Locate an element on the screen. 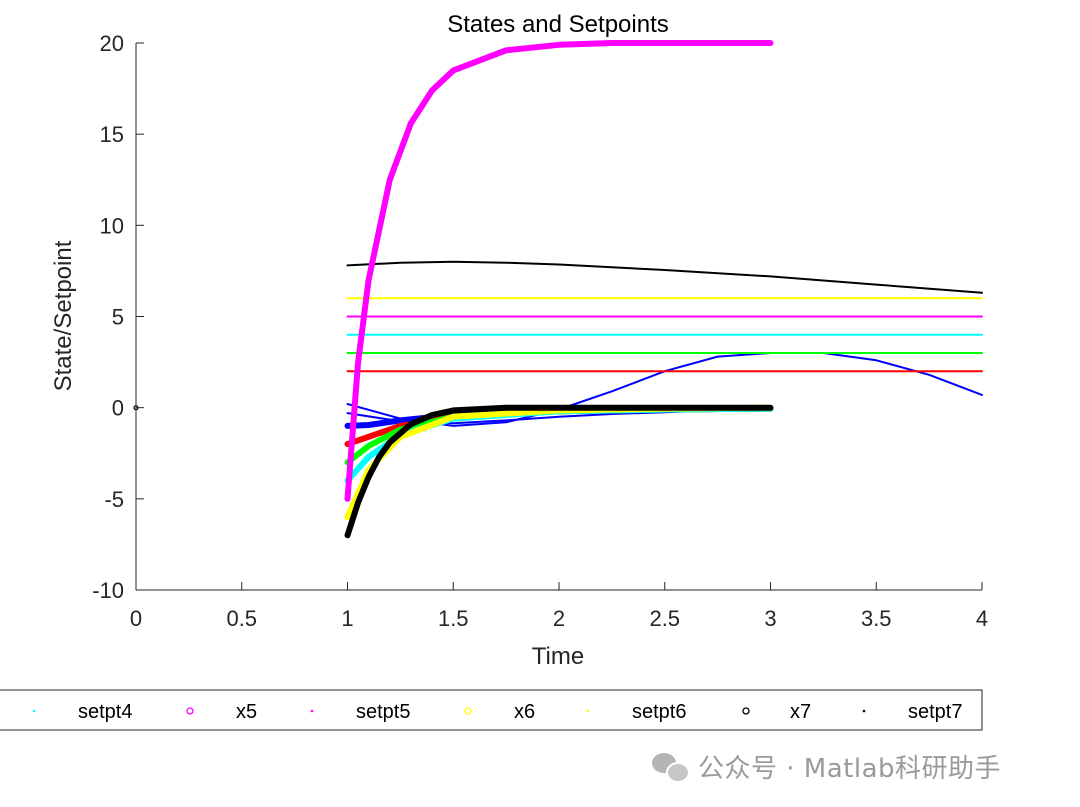 The width and height of the screenshot is (1080, 807). series-line-x7 is located at coordinates (559, 471).